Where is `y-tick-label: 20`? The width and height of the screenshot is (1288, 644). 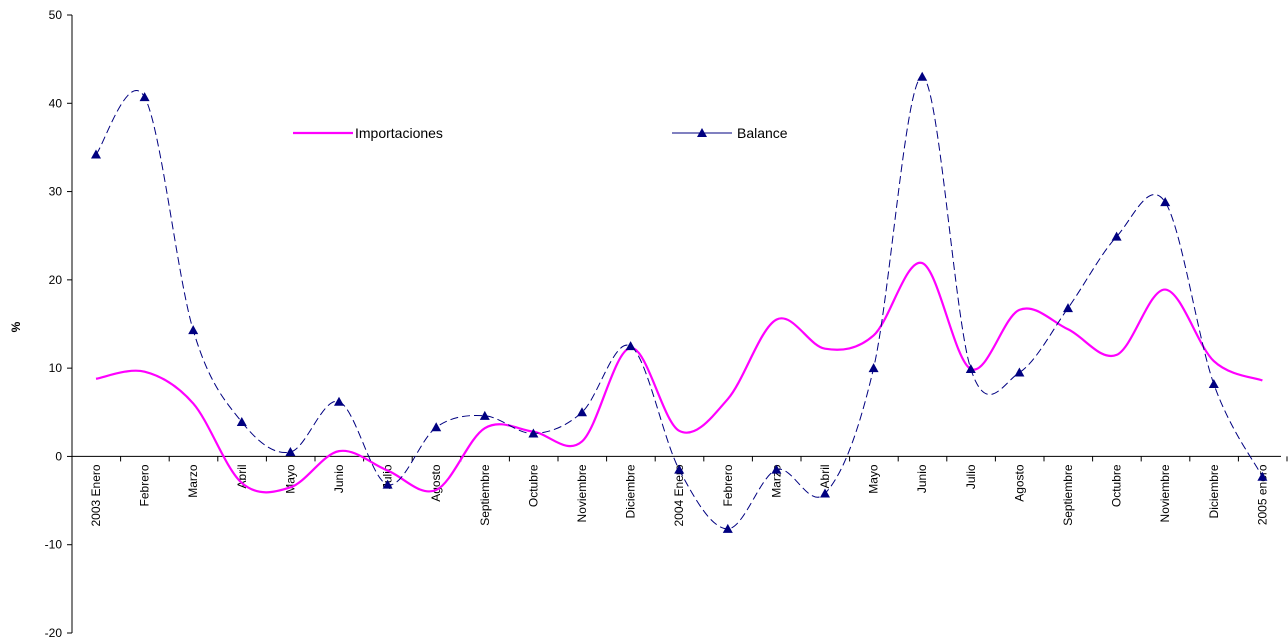
y-tick-label: 20 is located at coordinates (56, 280).